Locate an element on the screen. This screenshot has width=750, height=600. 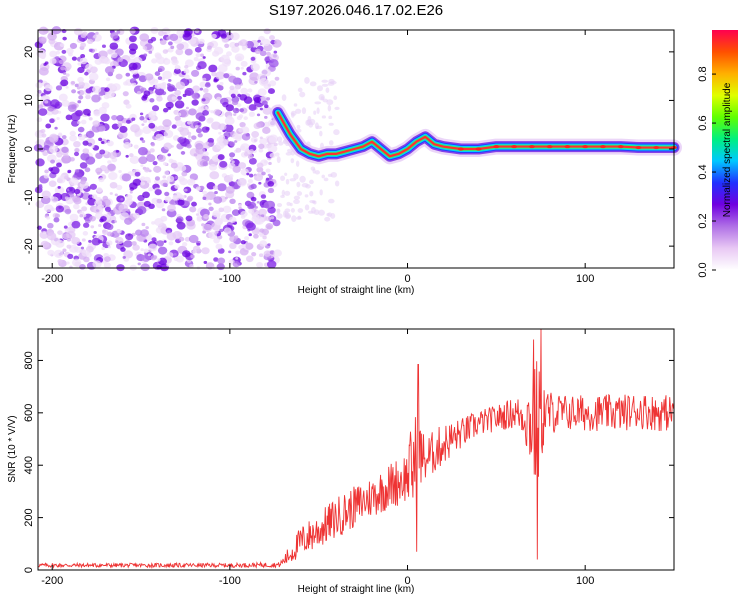
snr-x-tick-label: 0 is located at coordinates (407, 581).